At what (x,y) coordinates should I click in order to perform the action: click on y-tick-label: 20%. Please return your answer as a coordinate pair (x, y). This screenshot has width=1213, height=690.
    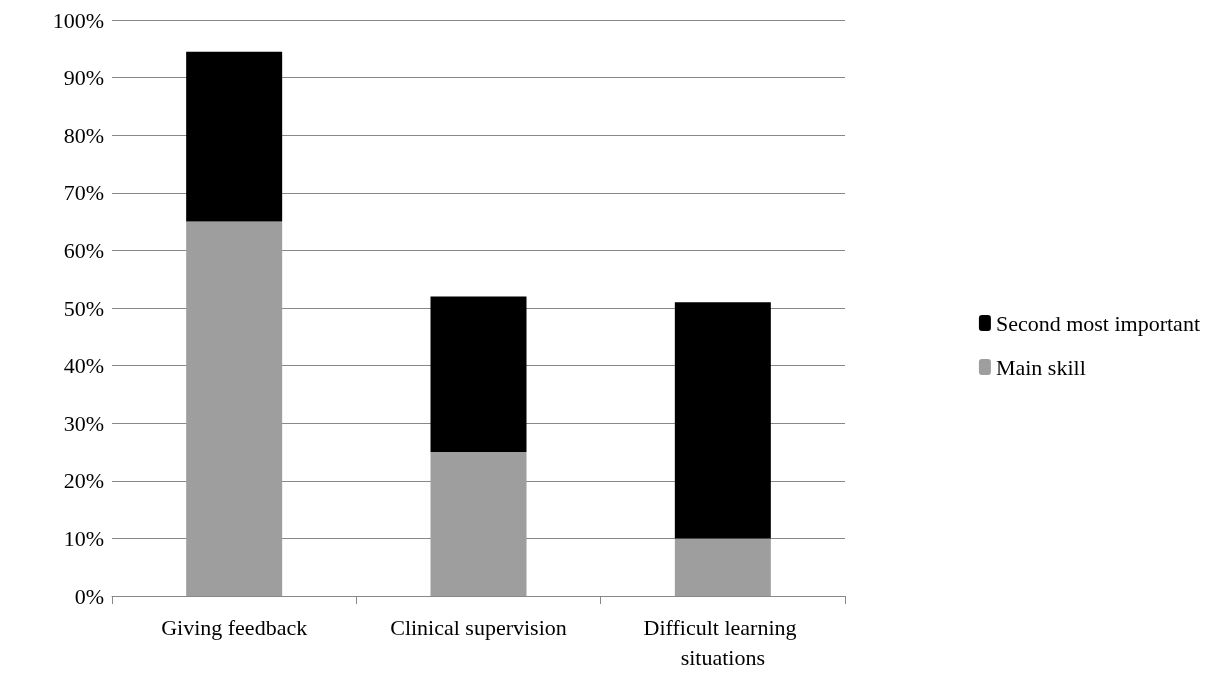
    Looking at the image, I should click on (83, 481).